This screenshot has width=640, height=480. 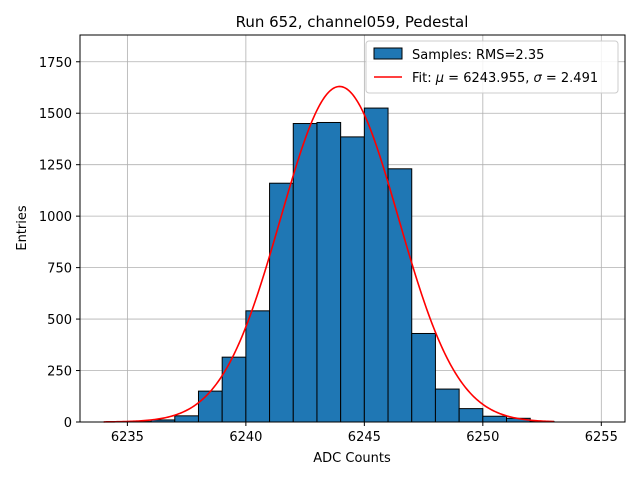 What do you see at coordinates (22, 228) in the screenshot?
I see `y-axis-label: Entries` at bounding box center [22, 228].